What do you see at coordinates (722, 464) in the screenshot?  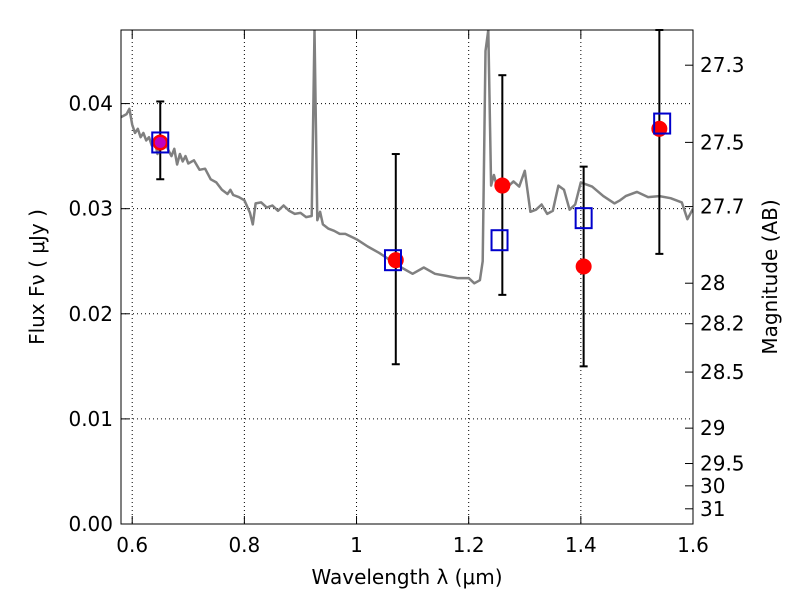 I see `right-tick-label: 29.5` at bounding box center [722, 464].